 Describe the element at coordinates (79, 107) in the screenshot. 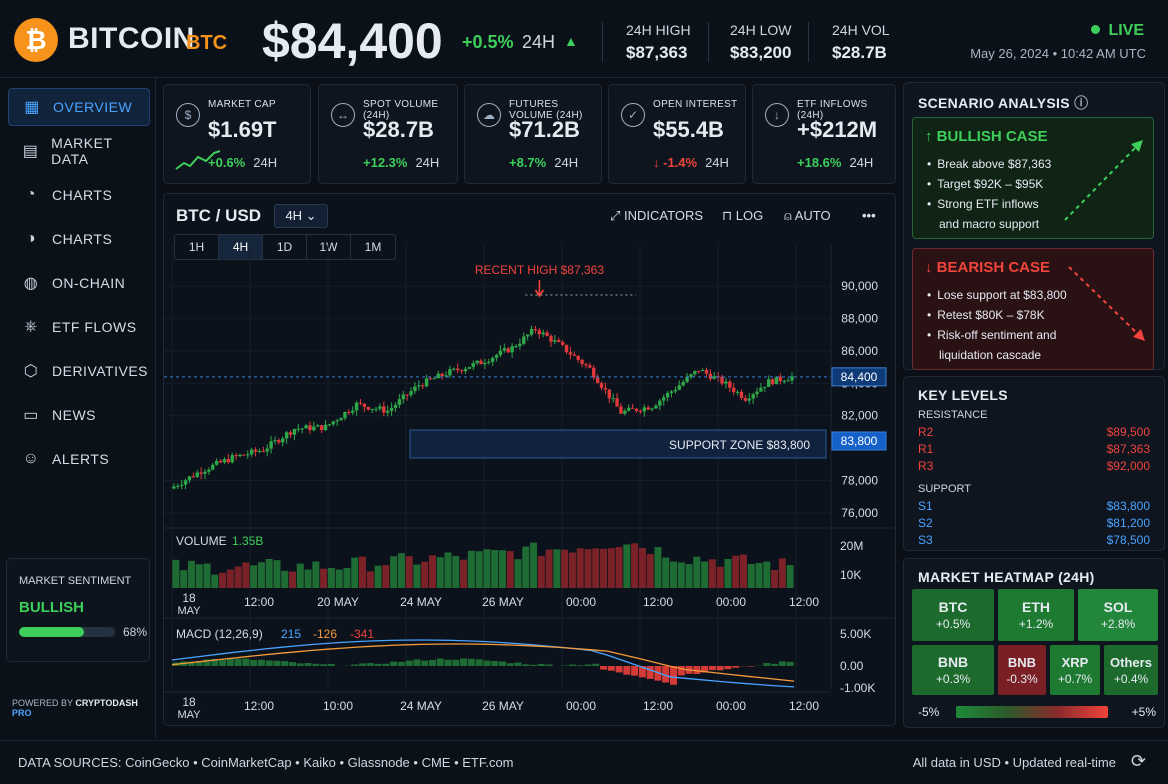

I see `sidebar-item-overview: ▦ OVERVIEW` at that location.